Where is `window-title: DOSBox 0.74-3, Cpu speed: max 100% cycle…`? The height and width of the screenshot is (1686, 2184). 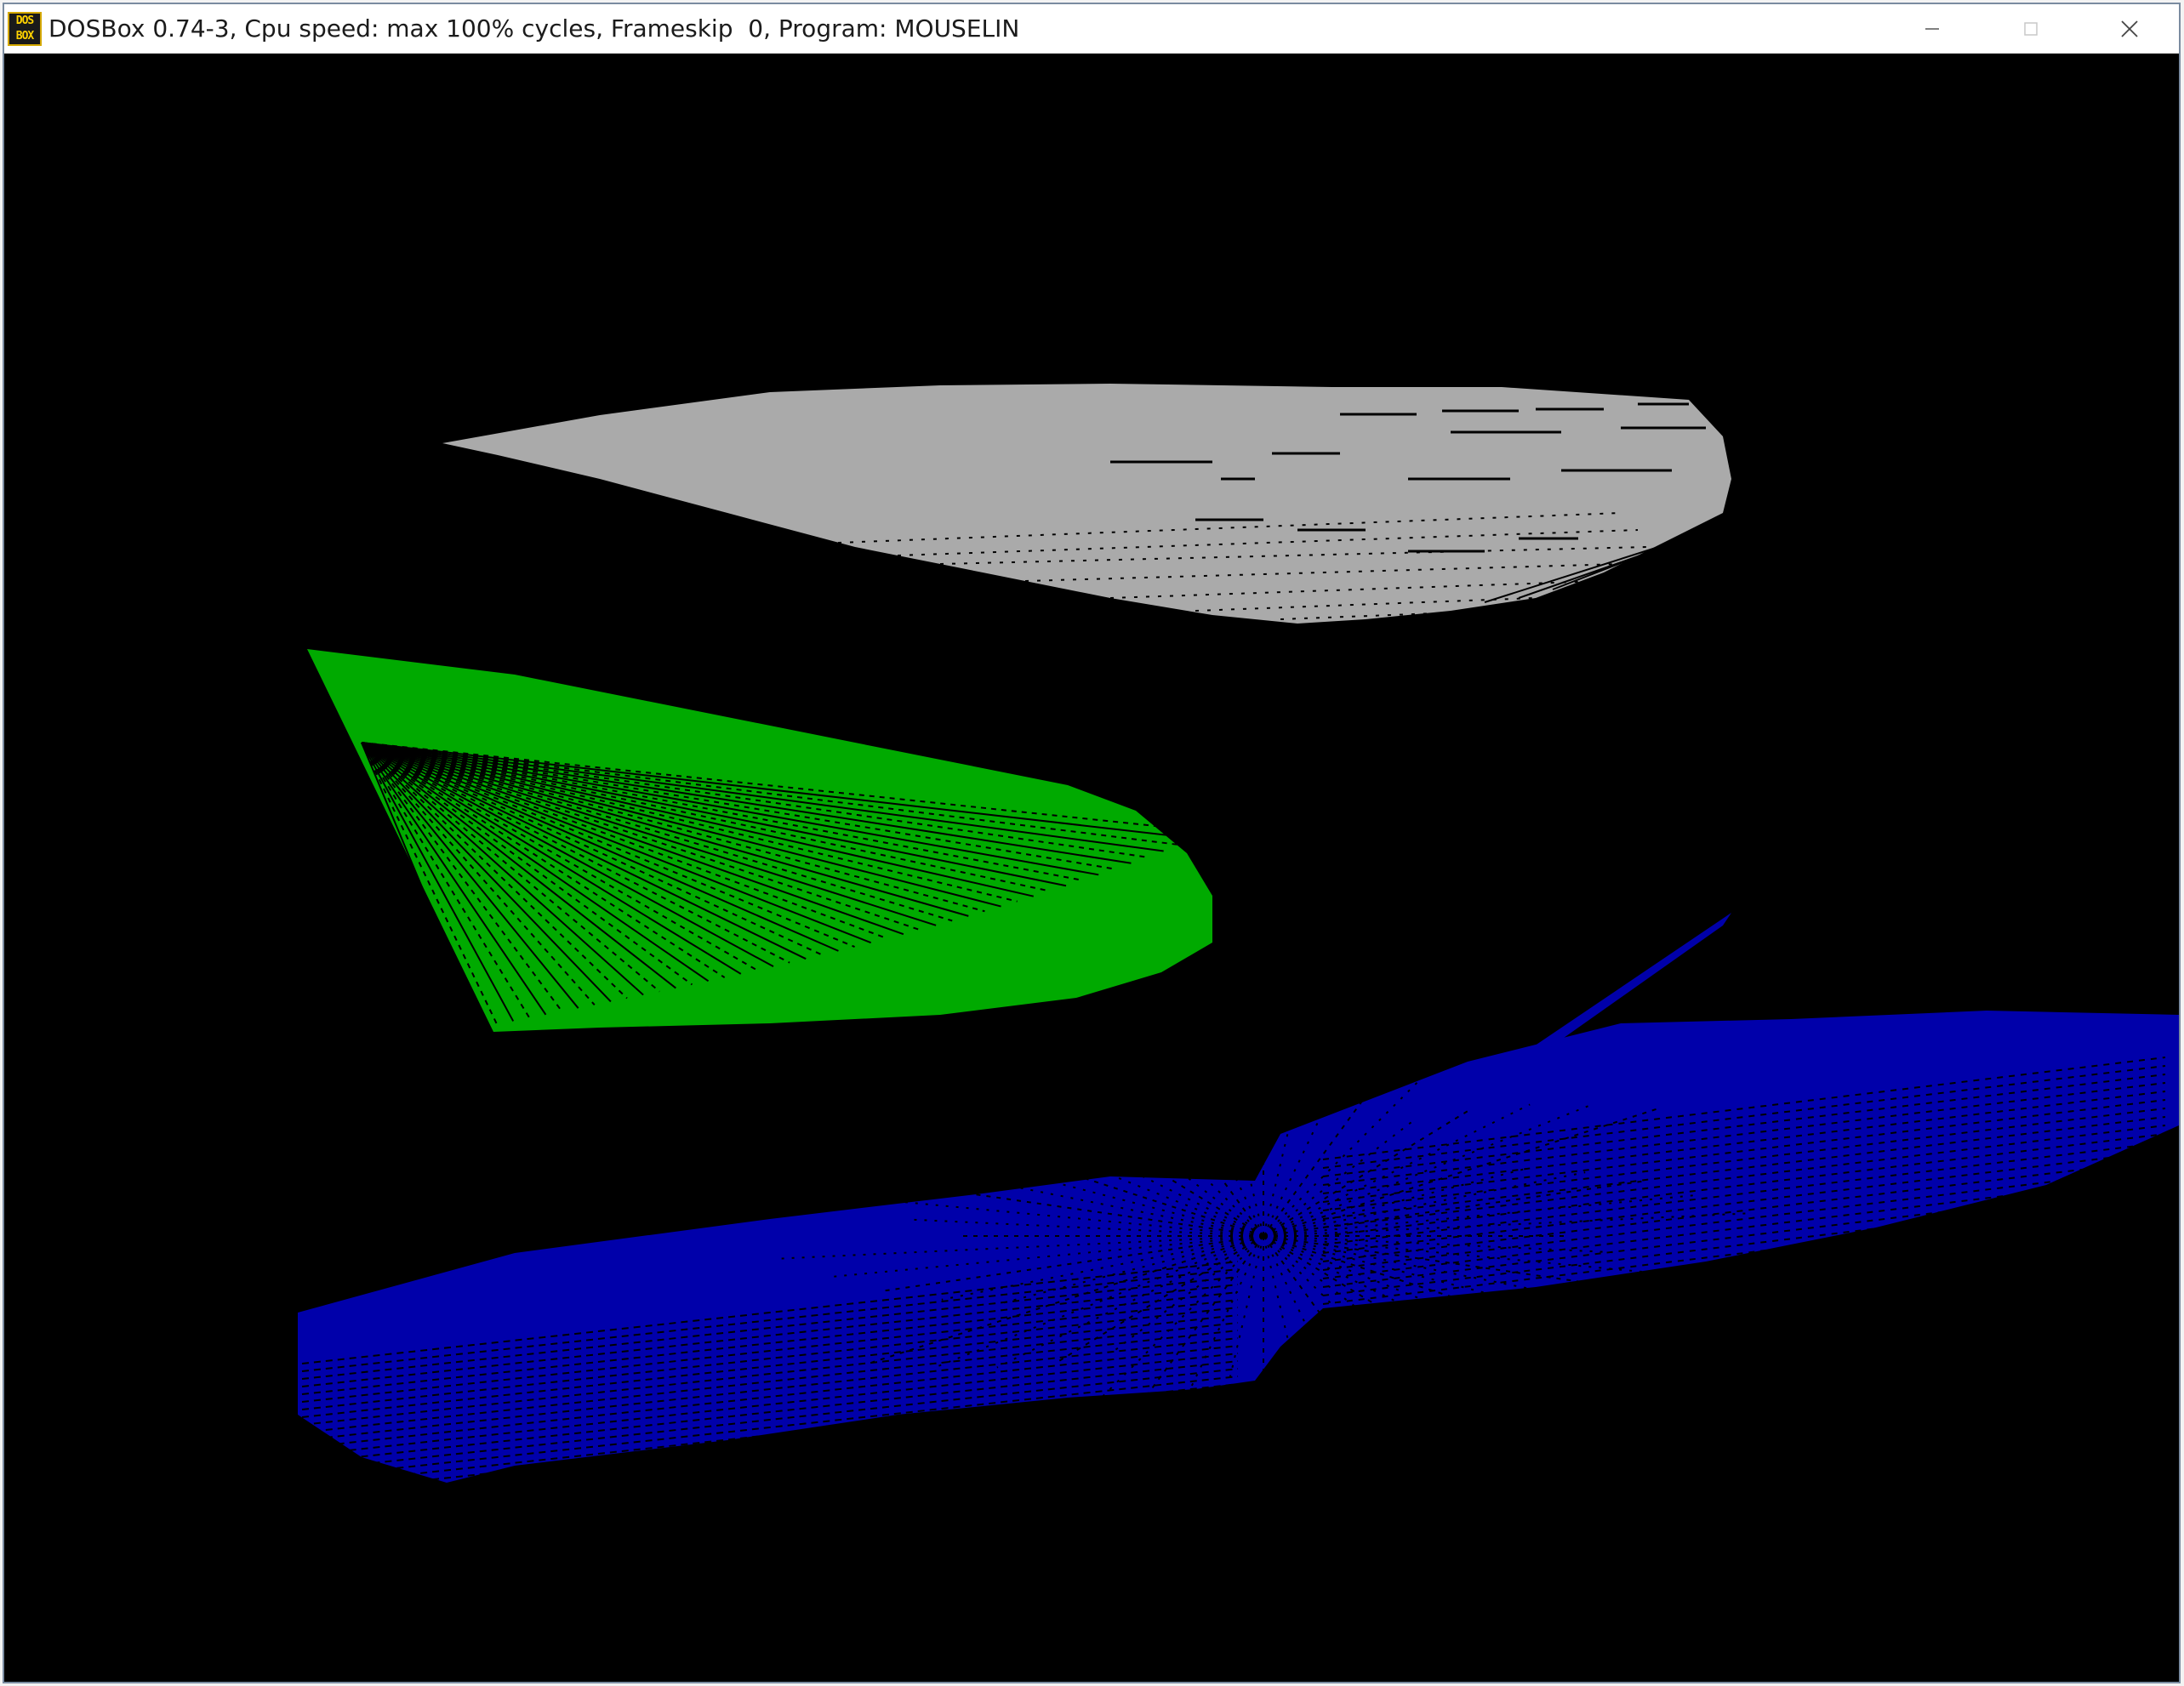
window-title: DOSBox 0.74-3, Cpu speed: max 100% cycle… is located at coordinates (534, 29).